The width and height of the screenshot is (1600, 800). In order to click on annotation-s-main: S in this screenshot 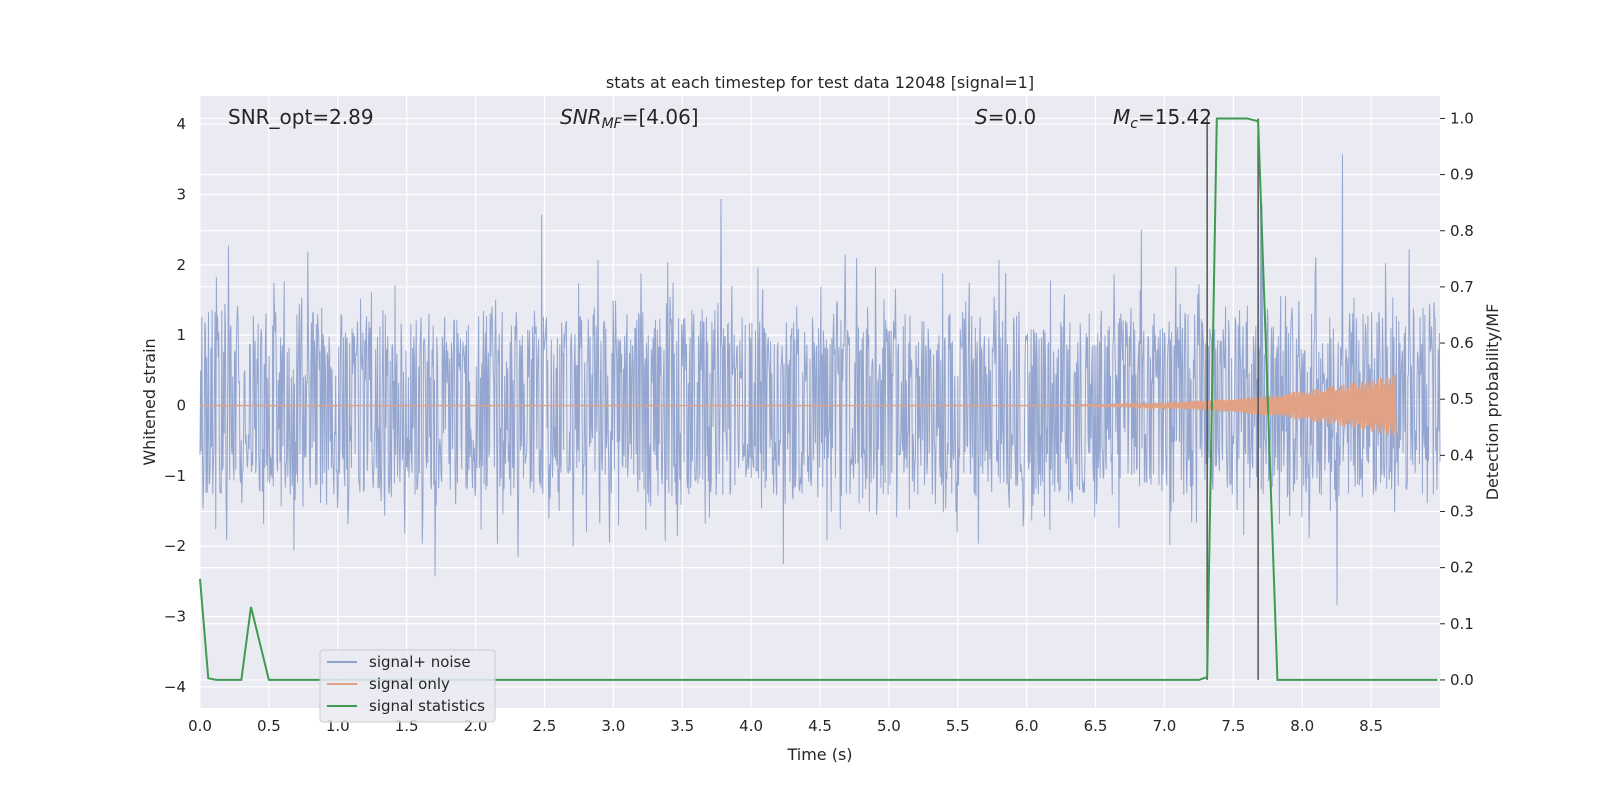, I will do `click(981, 117)`.